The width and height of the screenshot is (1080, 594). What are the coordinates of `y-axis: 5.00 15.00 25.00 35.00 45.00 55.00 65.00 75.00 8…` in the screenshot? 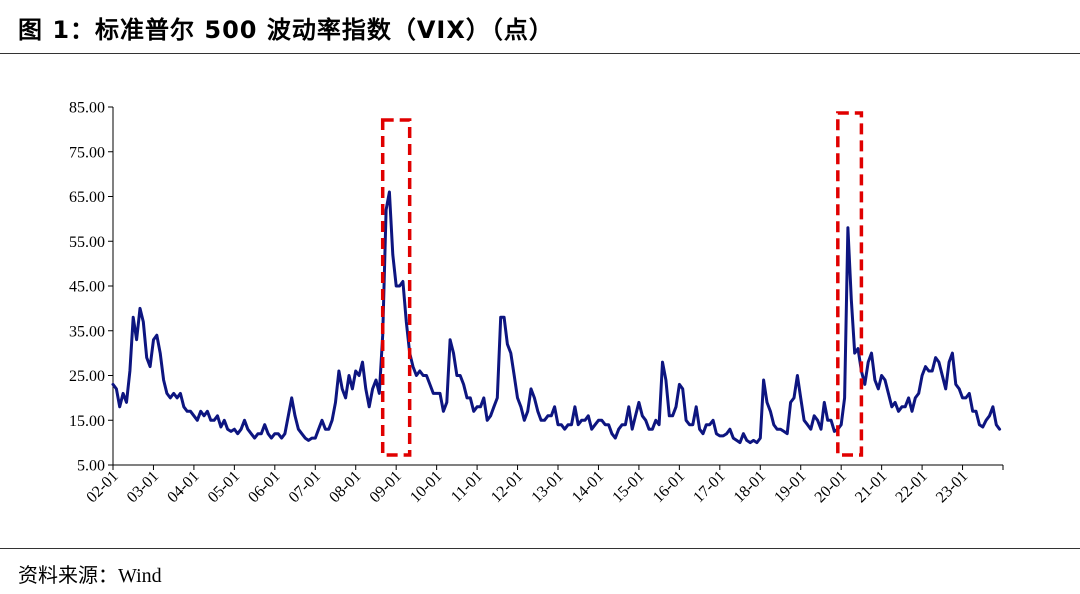 It's located at (91, 287).